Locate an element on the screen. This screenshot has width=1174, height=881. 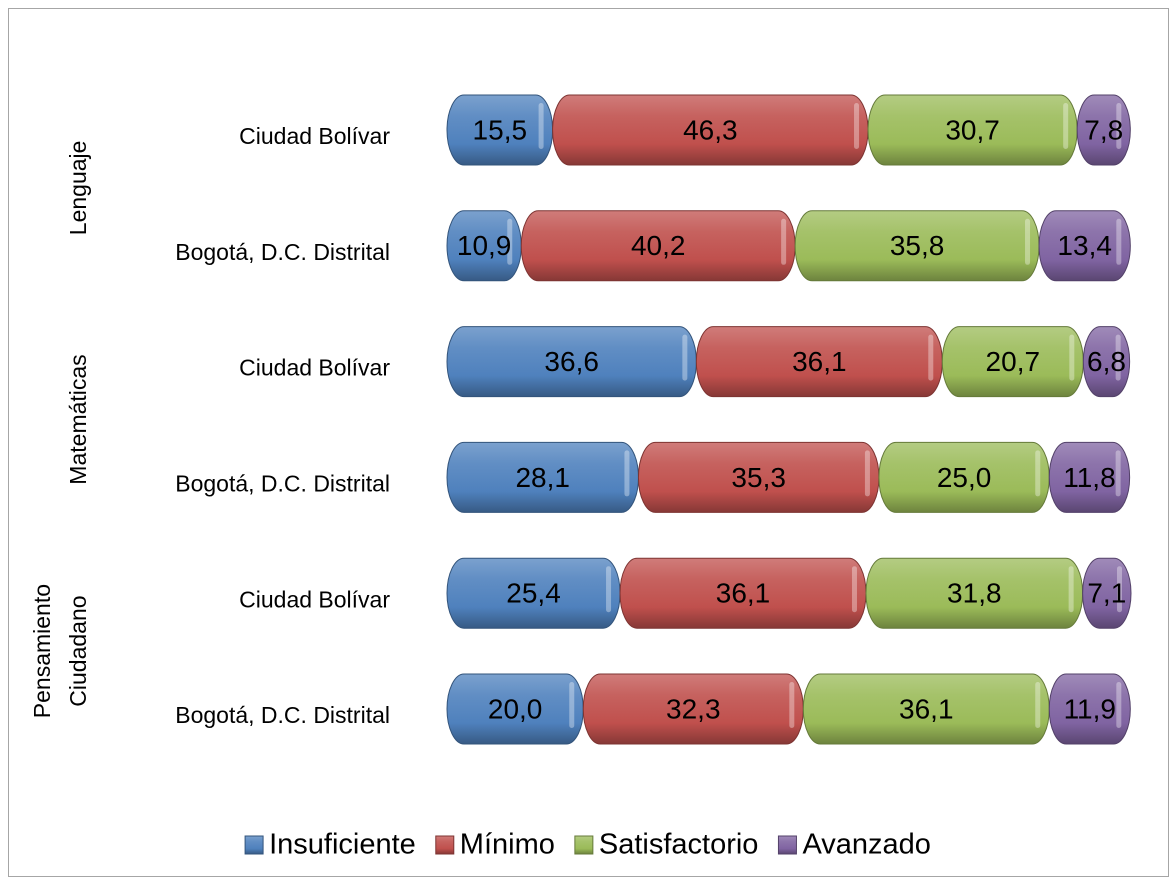
legend-label: Avanzado is located at coordinates (866, 845).